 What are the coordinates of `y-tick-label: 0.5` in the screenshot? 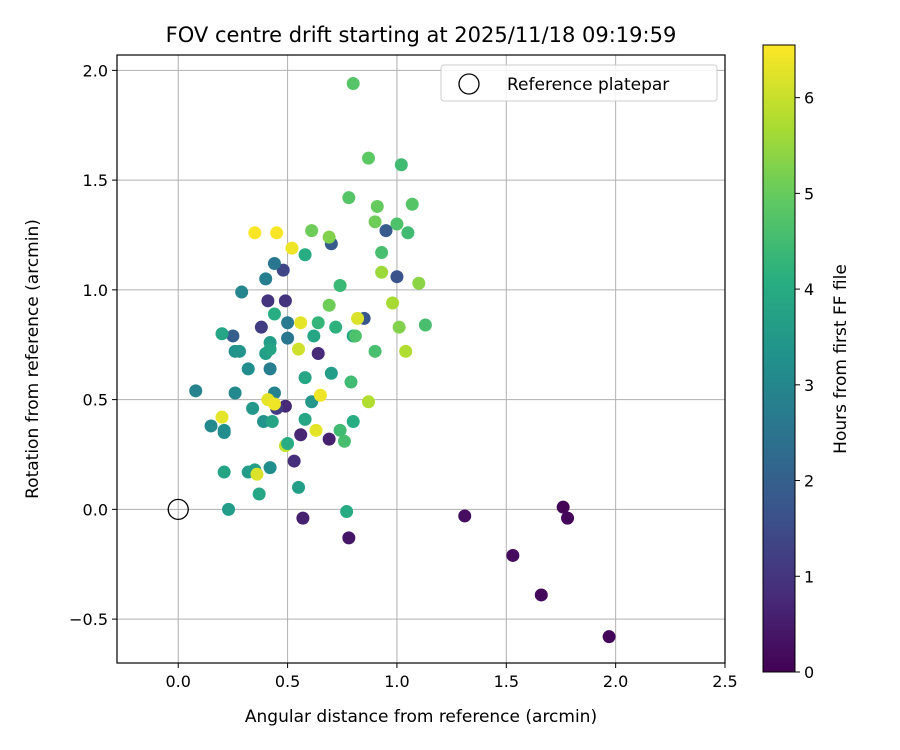 It's located at (95, 400).